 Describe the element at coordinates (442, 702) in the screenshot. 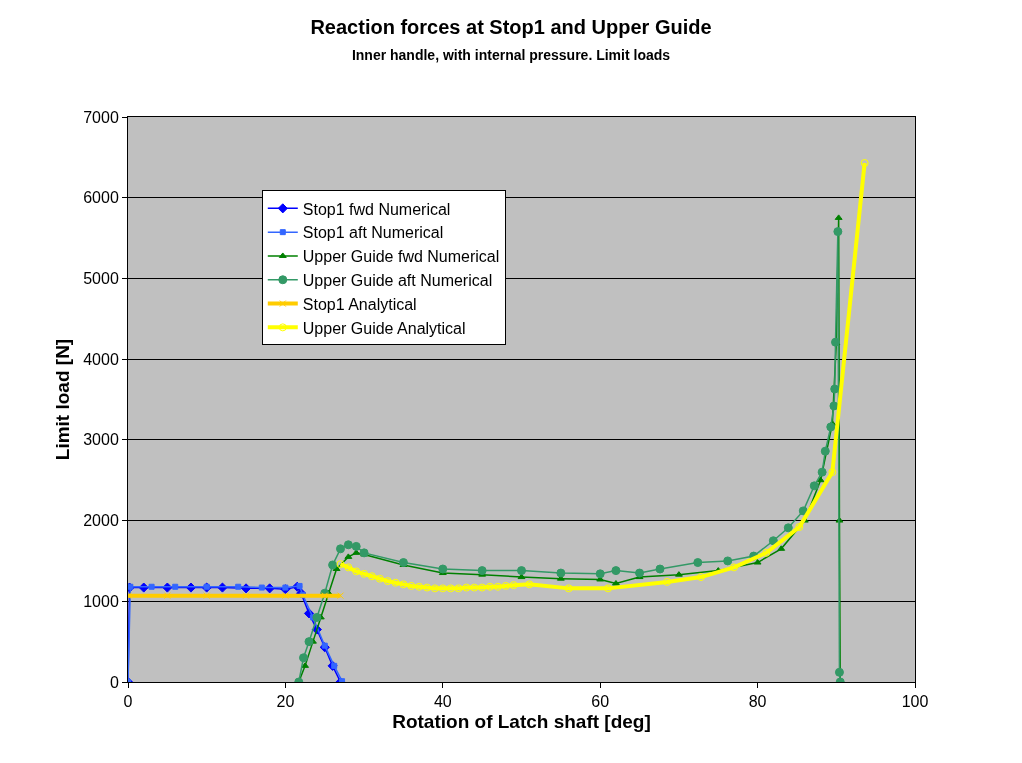

I see `x-tick-label: 40` at that location.